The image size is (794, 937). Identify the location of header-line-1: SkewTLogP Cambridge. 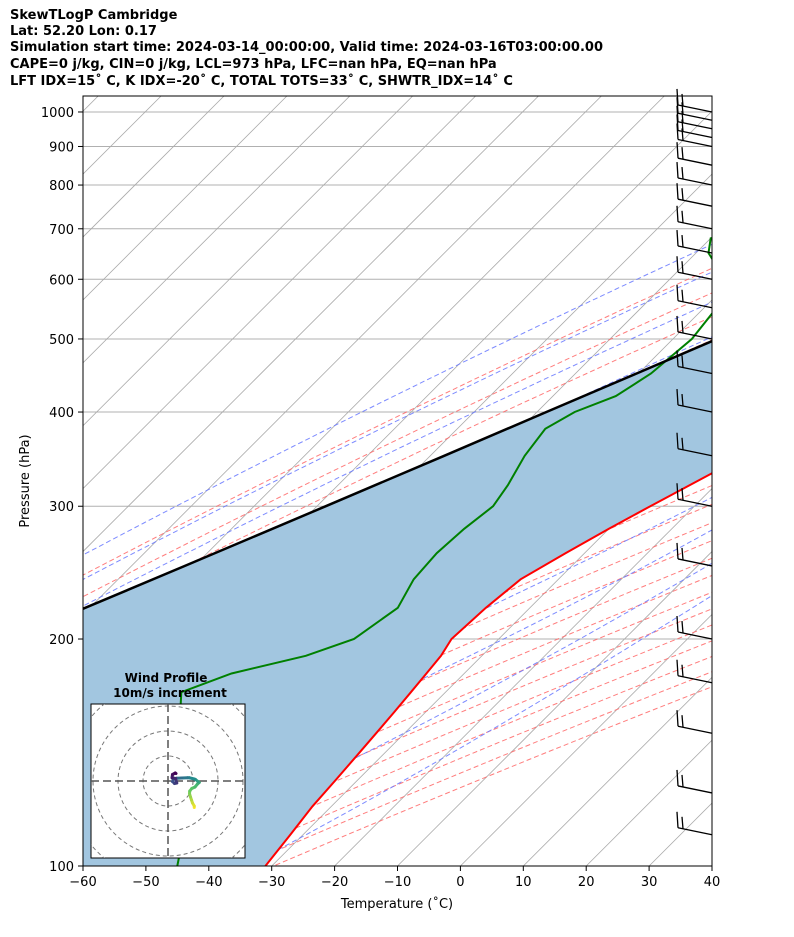
(94, 15).